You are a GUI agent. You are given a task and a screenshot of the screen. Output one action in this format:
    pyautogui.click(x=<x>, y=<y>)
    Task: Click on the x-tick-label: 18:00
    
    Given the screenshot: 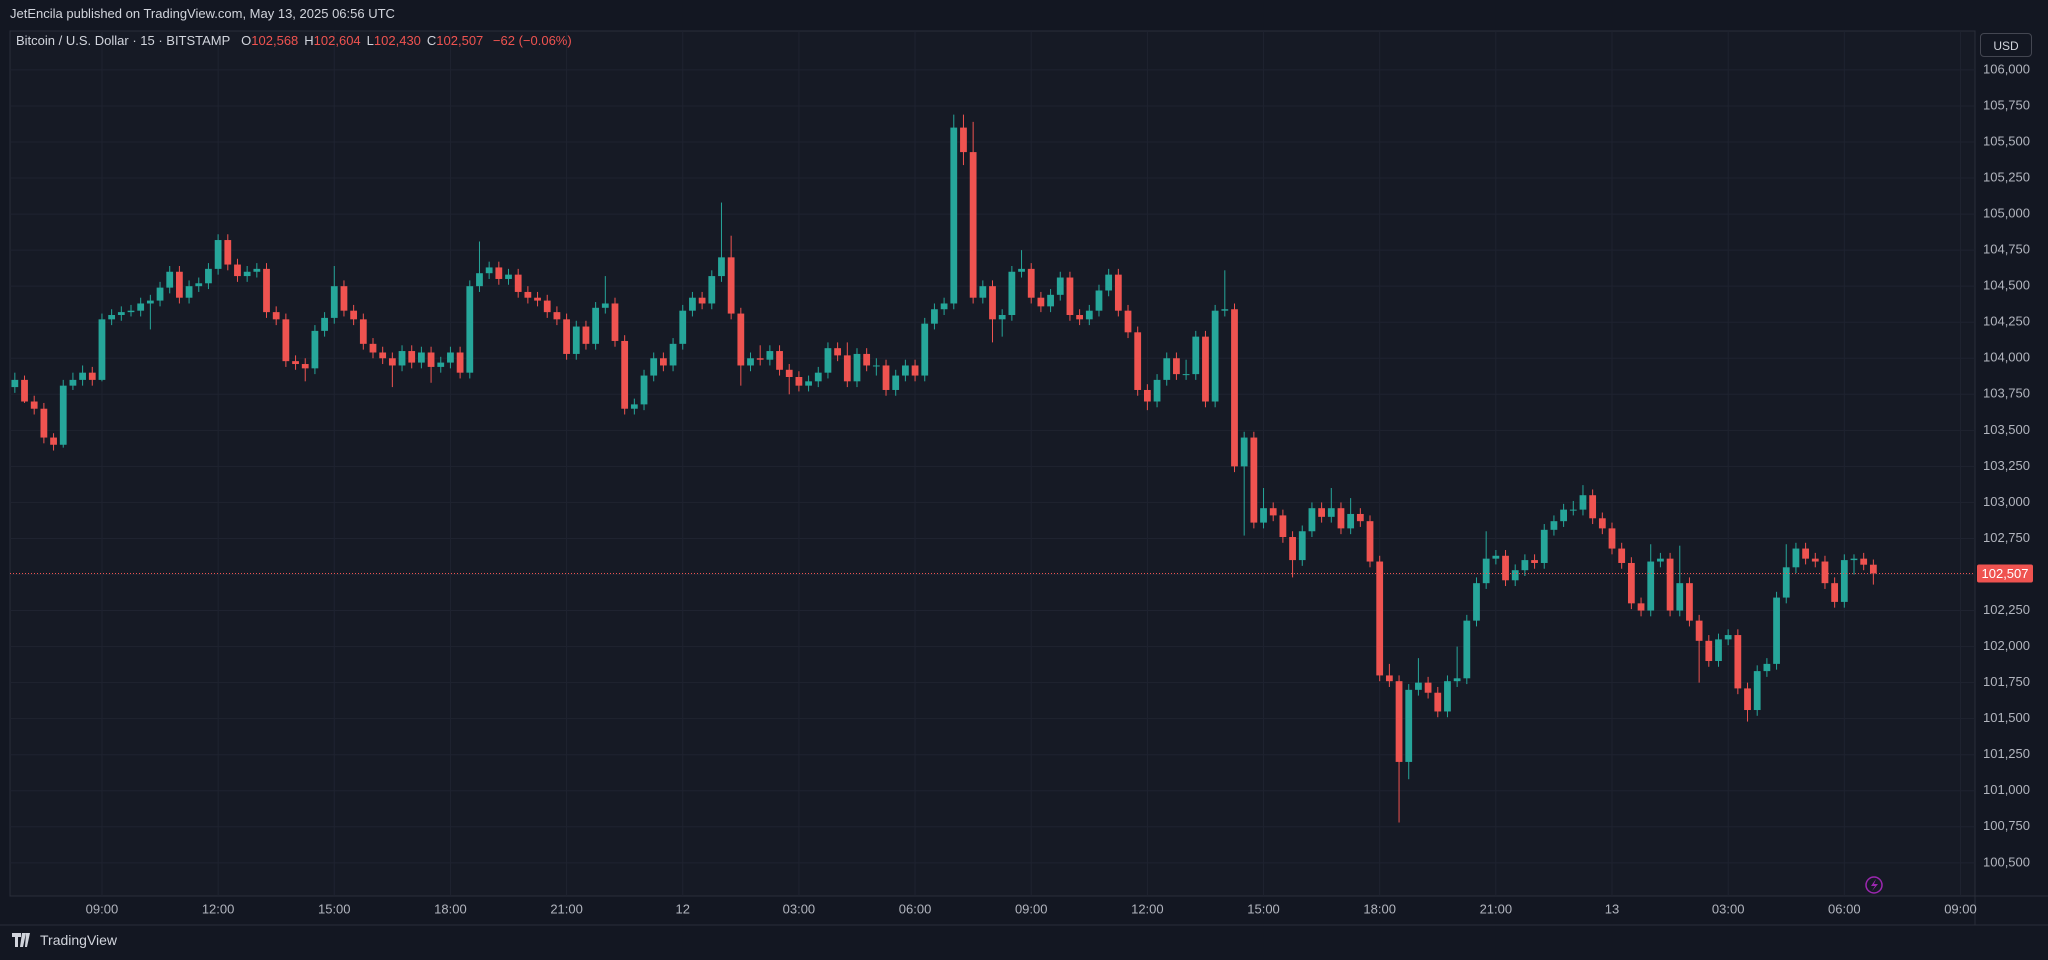 What is the action you would take?
    pyautogui.click(x=450, y=908)
    